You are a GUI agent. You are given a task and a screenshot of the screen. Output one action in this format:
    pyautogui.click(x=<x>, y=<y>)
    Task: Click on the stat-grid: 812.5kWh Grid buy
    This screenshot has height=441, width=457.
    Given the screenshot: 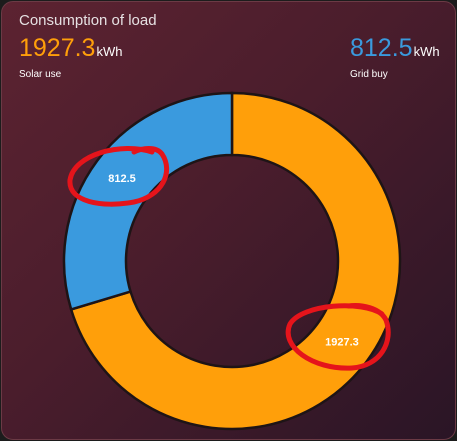 What is the action you would take?
    pyautogui.click(x=395, y=57)
    